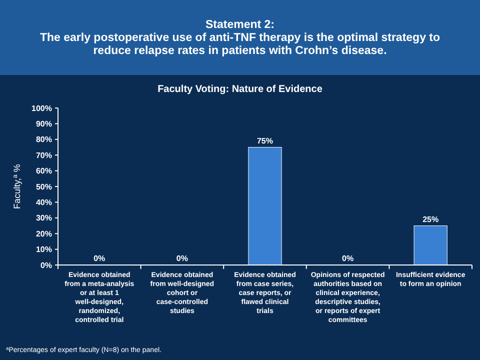 The image size is (480, 360). What do you see at coordinates (44, 202) in the screenshot?
I see `y-tick-label: 40%` at bounding box center [44, 202].